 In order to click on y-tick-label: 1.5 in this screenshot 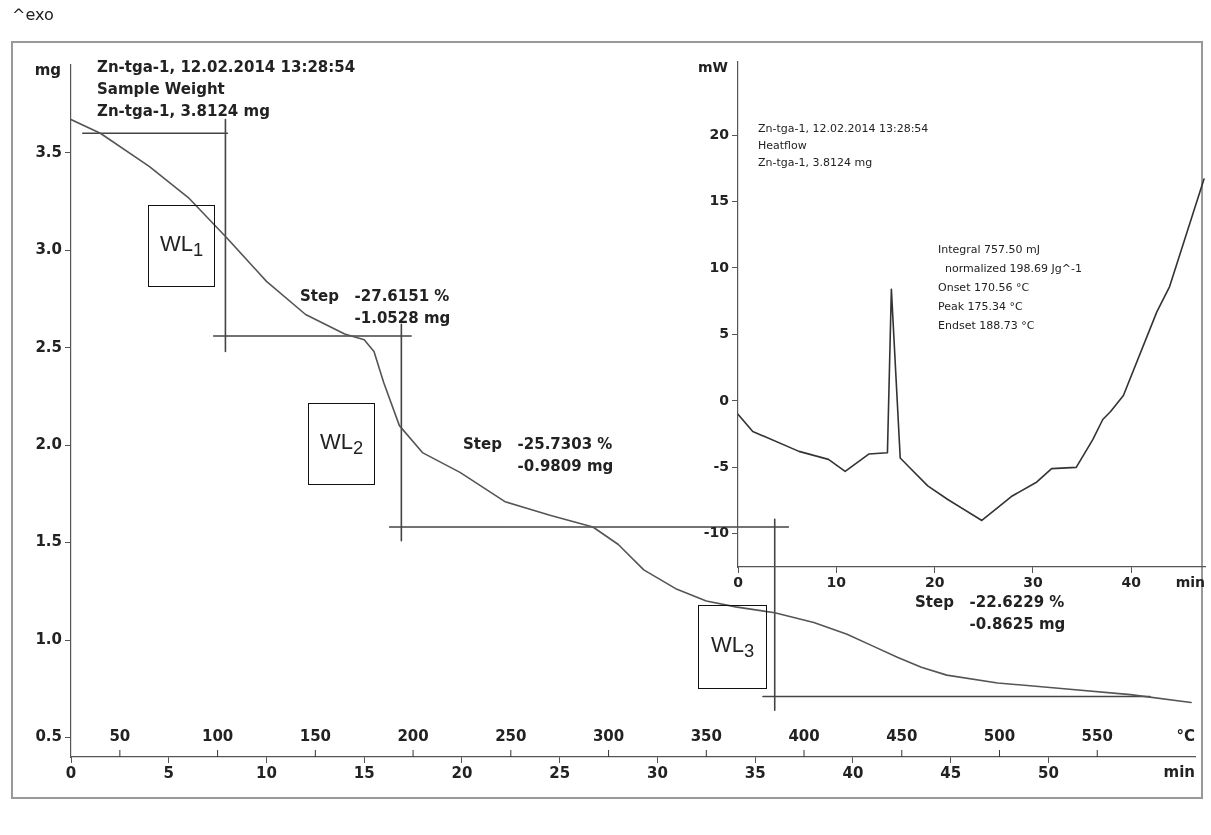, I will do `click(48, 541)`.